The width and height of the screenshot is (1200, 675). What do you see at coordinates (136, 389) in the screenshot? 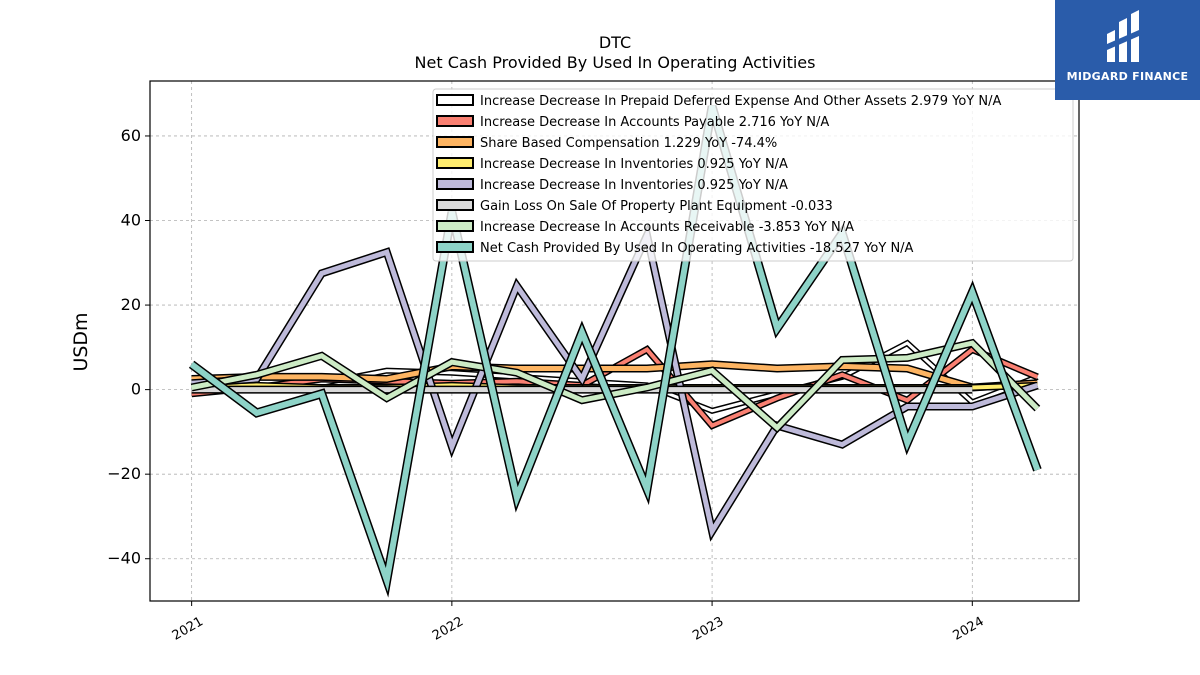
I see `y-tick-label: 0` at bounding box center [136, 389].